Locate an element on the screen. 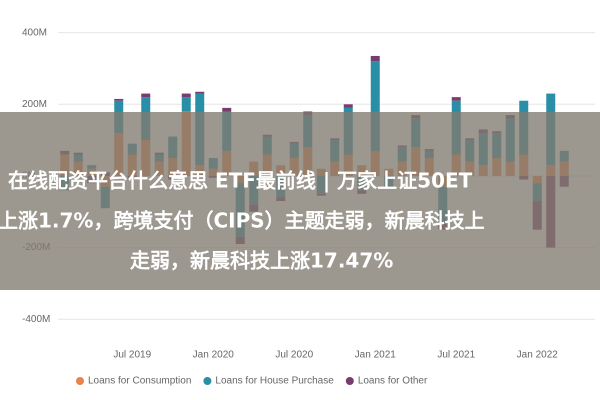  y-tick-label: -400M is located at coordinates (36, 319).